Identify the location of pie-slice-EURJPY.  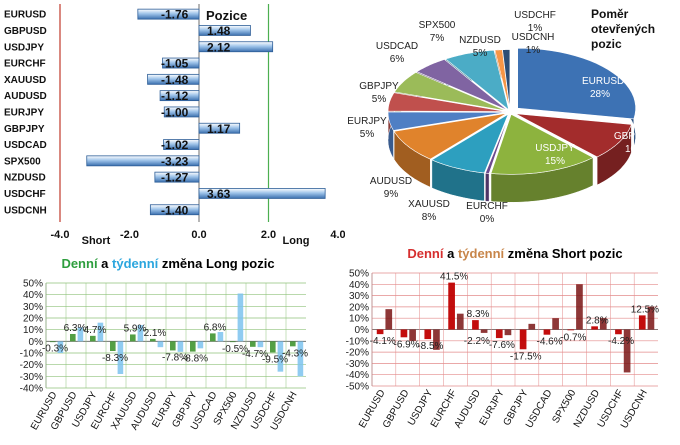
(447, 121).